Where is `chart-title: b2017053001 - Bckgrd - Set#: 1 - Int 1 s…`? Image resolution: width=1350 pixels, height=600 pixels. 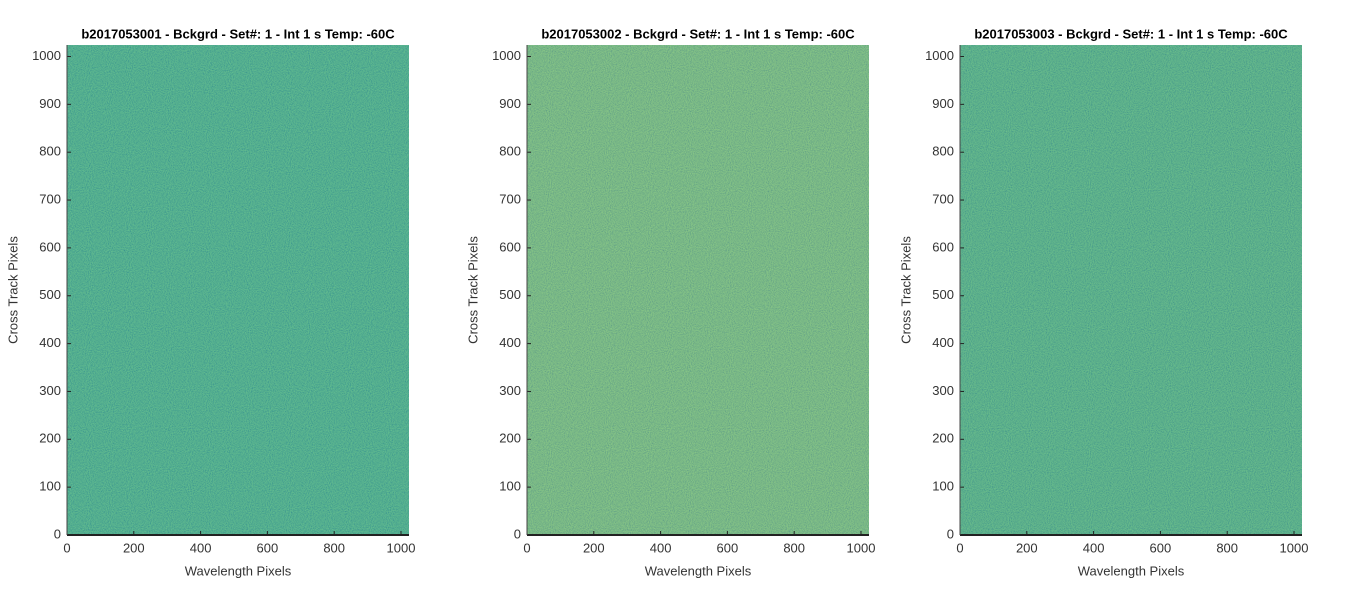
chart-title: b2017053001 - Bckgrd - Set#: 1 - Int 1 s… is located at coordinates (238, 33).